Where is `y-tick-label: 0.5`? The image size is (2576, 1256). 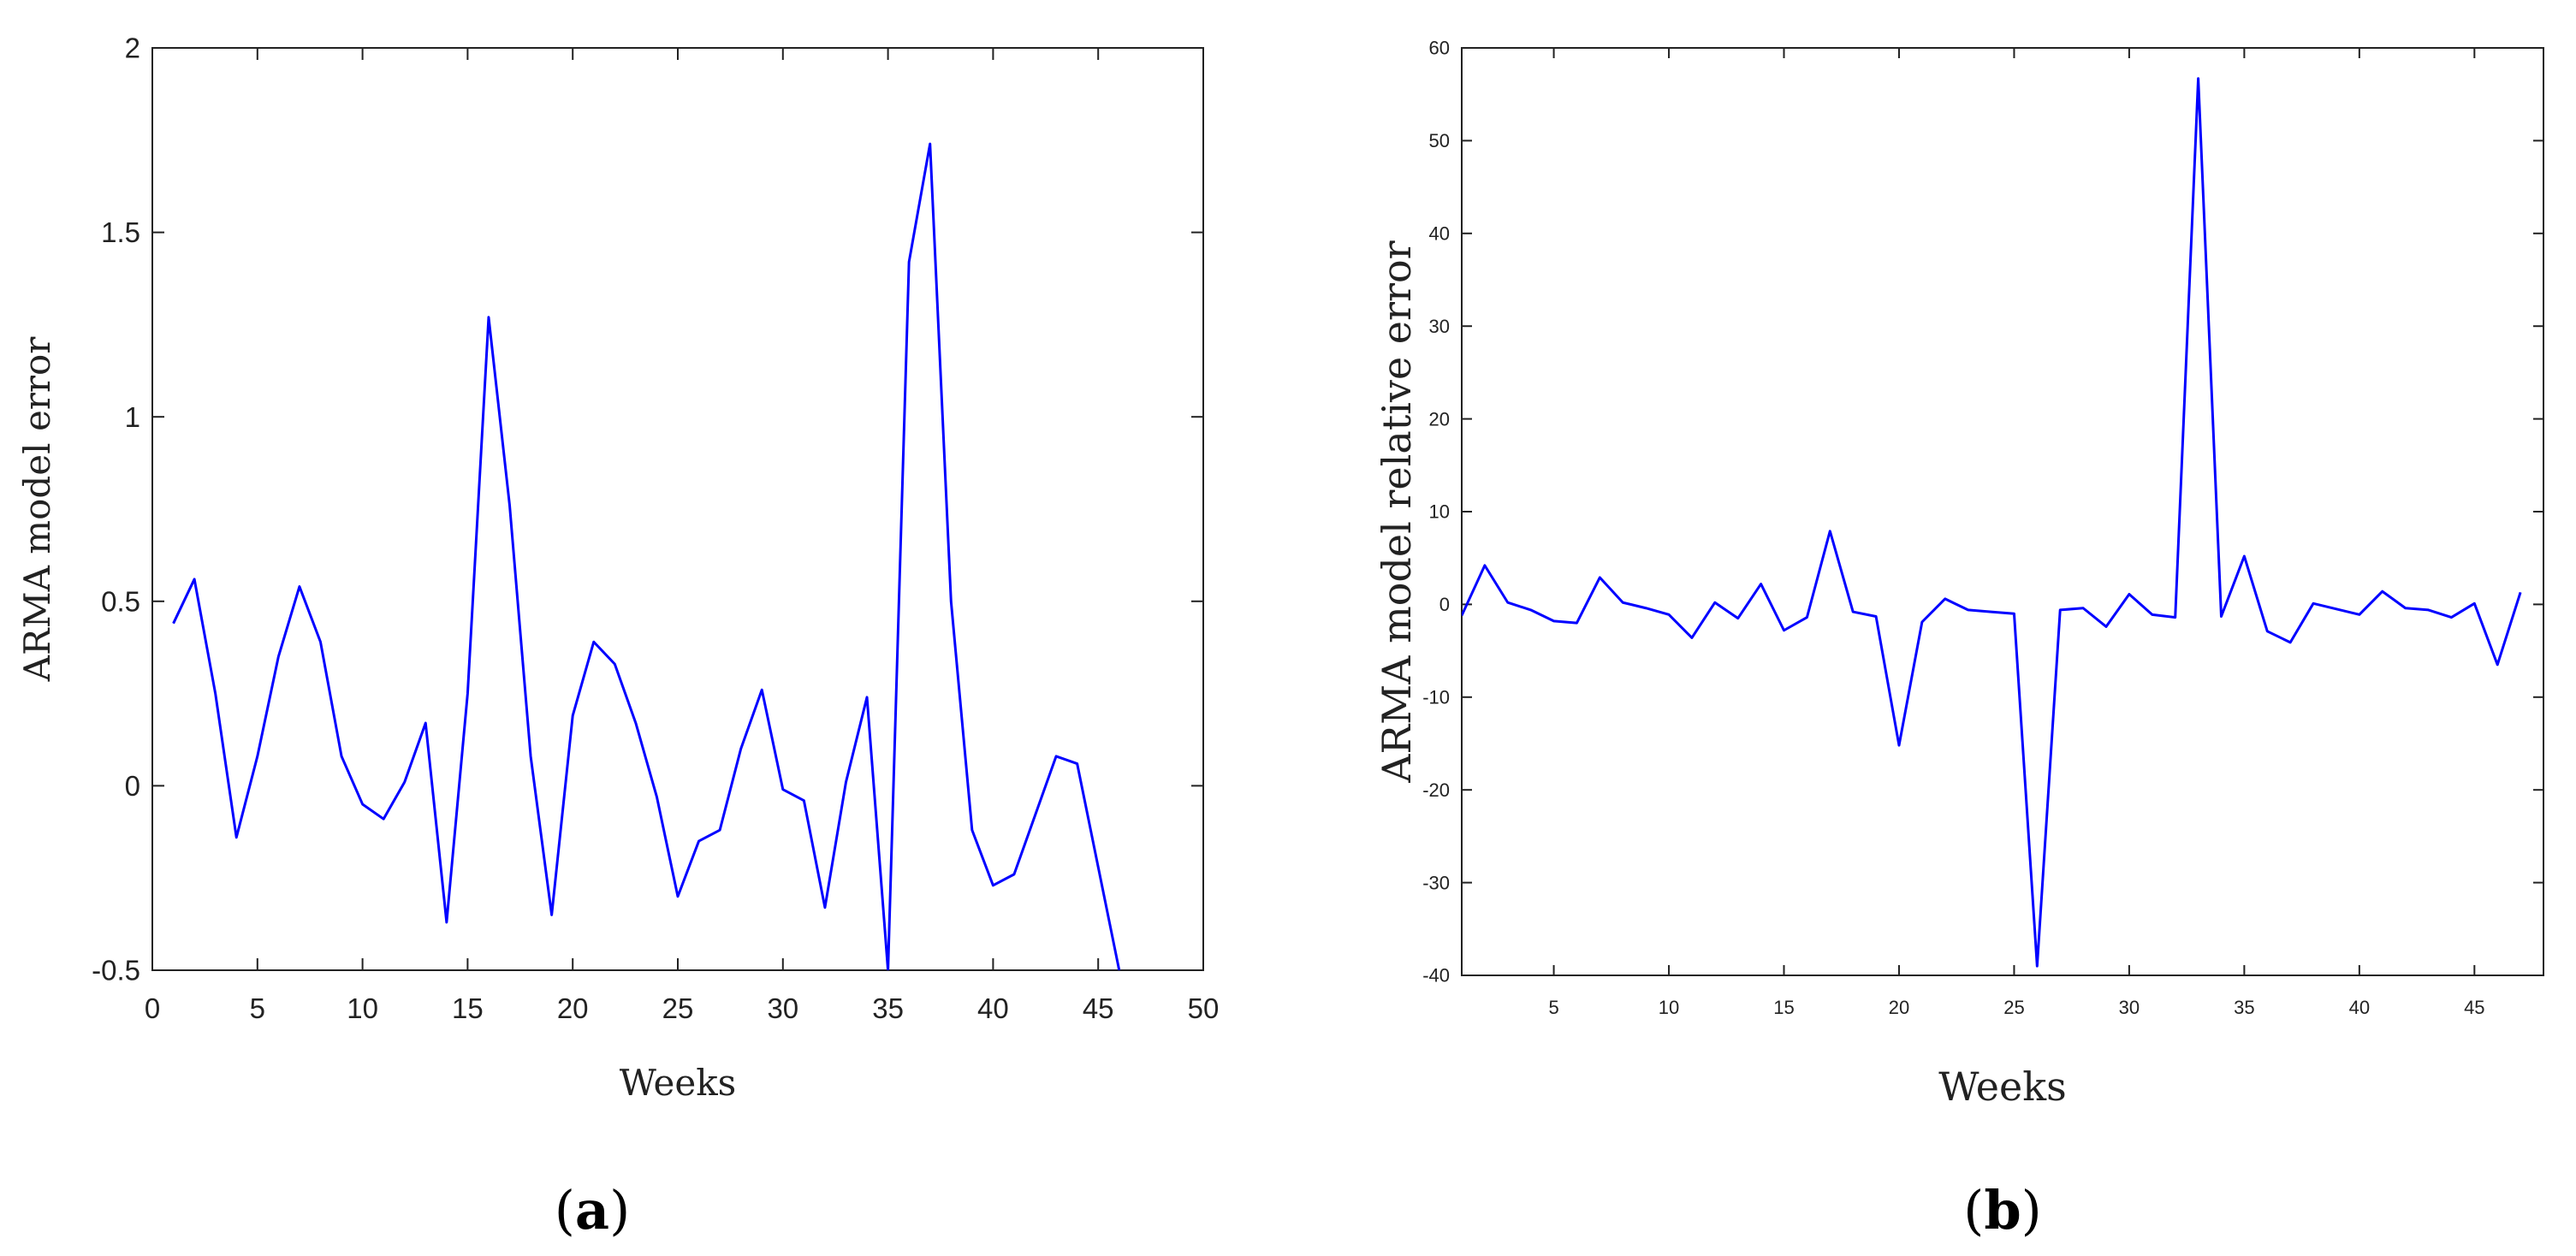 y-tick-label: 0.5 is located at coordinates (120, 601).